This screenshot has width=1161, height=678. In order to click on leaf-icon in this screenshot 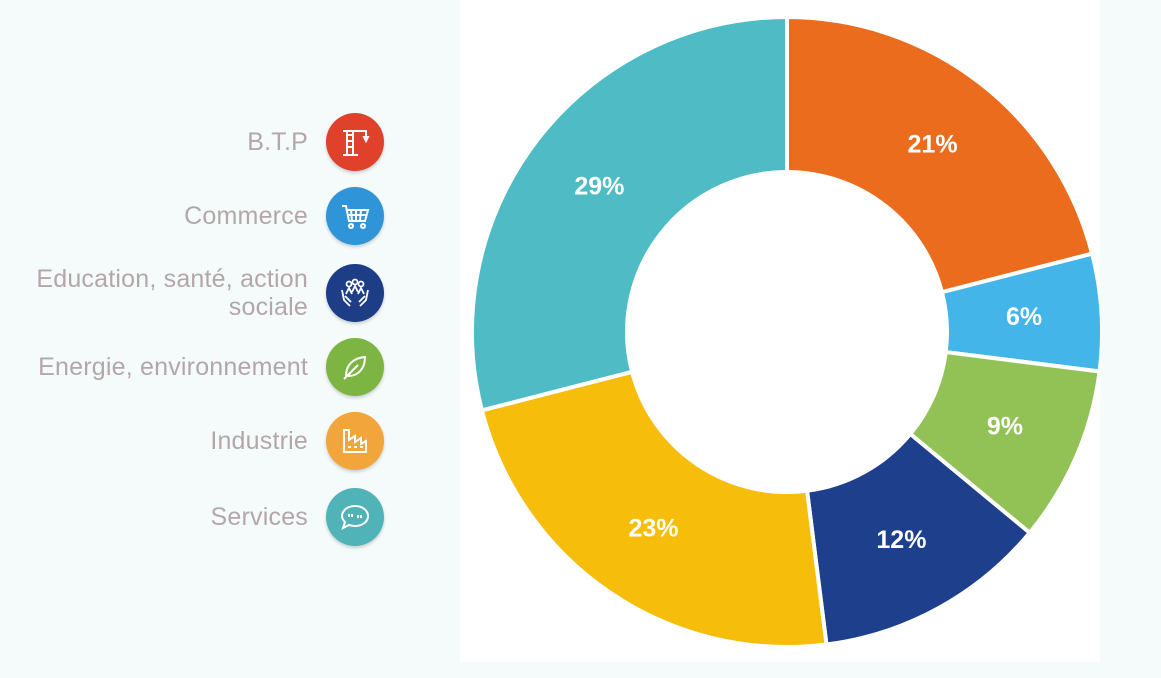, I will do `click(355, 367)`.